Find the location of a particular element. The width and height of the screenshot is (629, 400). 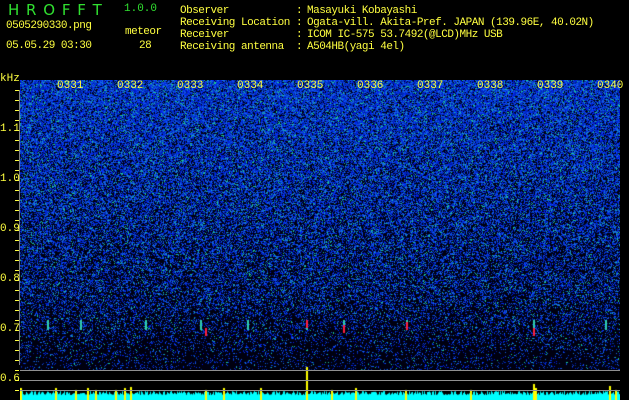

x-tick-label: 0331 is located at coordinates (70, 86).